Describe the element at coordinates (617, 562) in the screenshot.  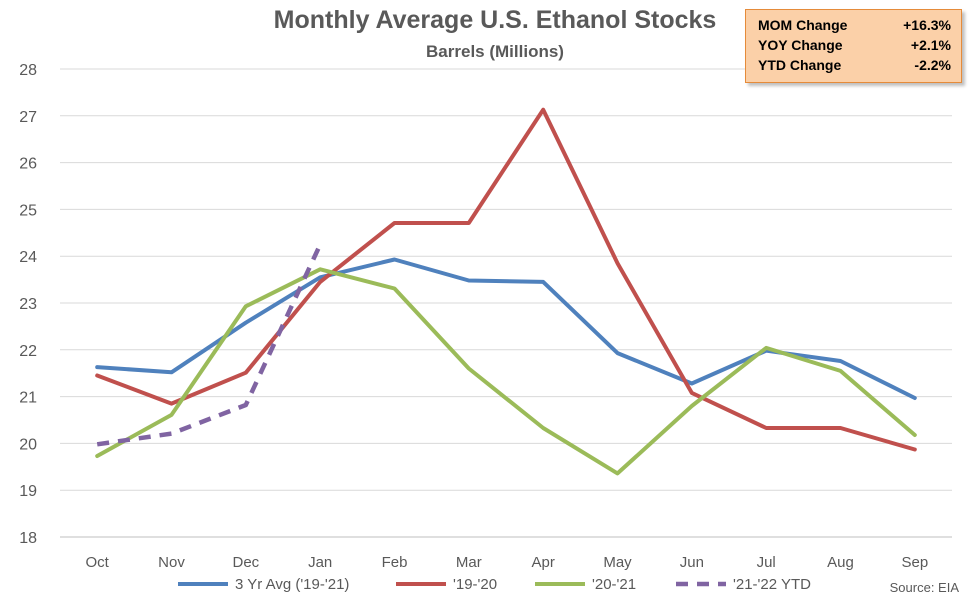
I see `x-tick-label: May` at that location.